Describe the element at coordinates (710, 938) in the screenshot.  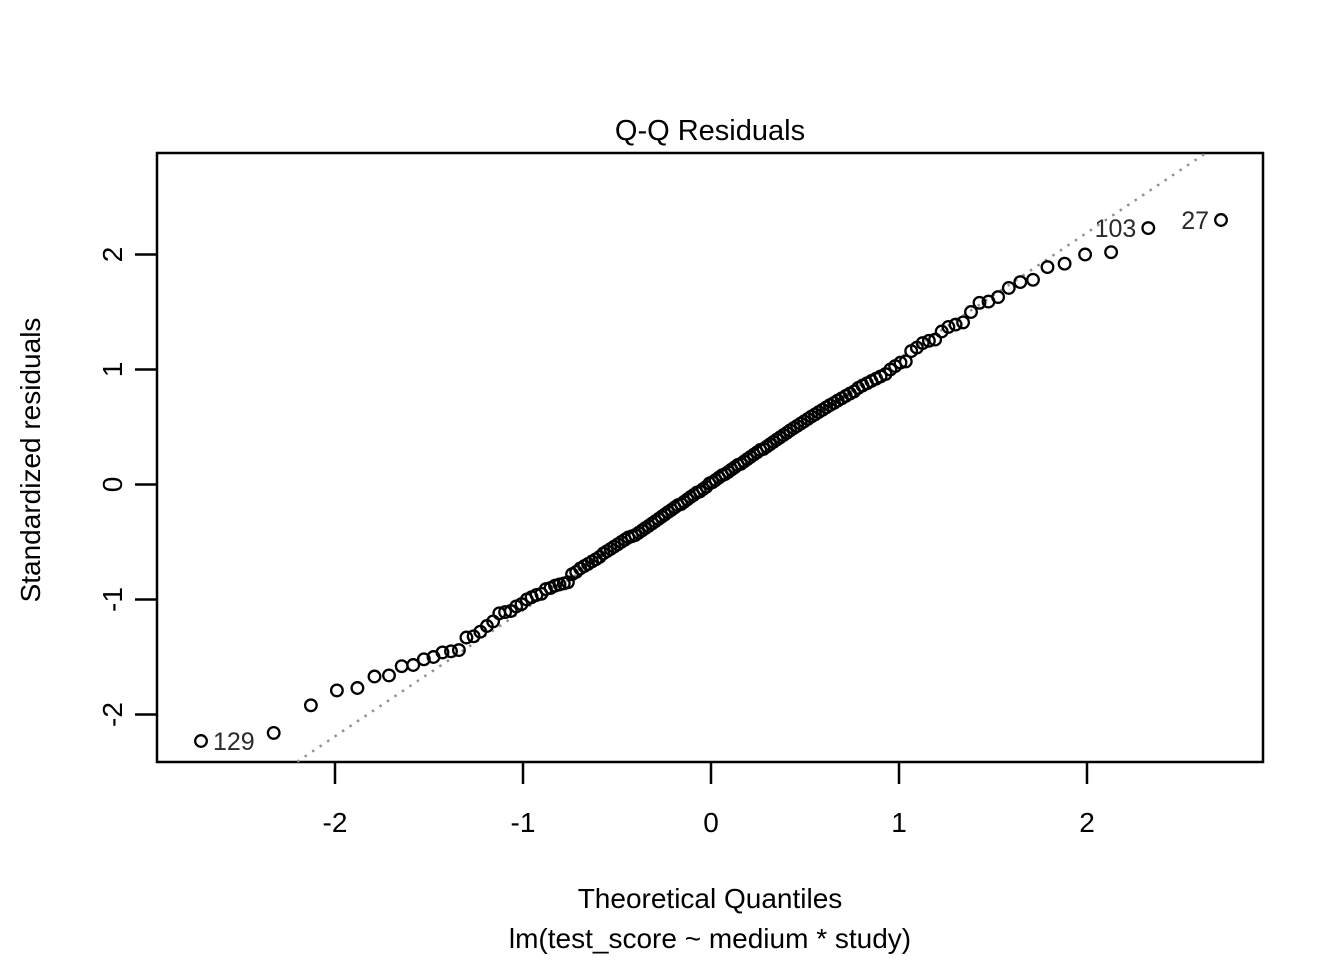
I see `model-formula-label: lm(test_score ~ medium * study)` at that location.